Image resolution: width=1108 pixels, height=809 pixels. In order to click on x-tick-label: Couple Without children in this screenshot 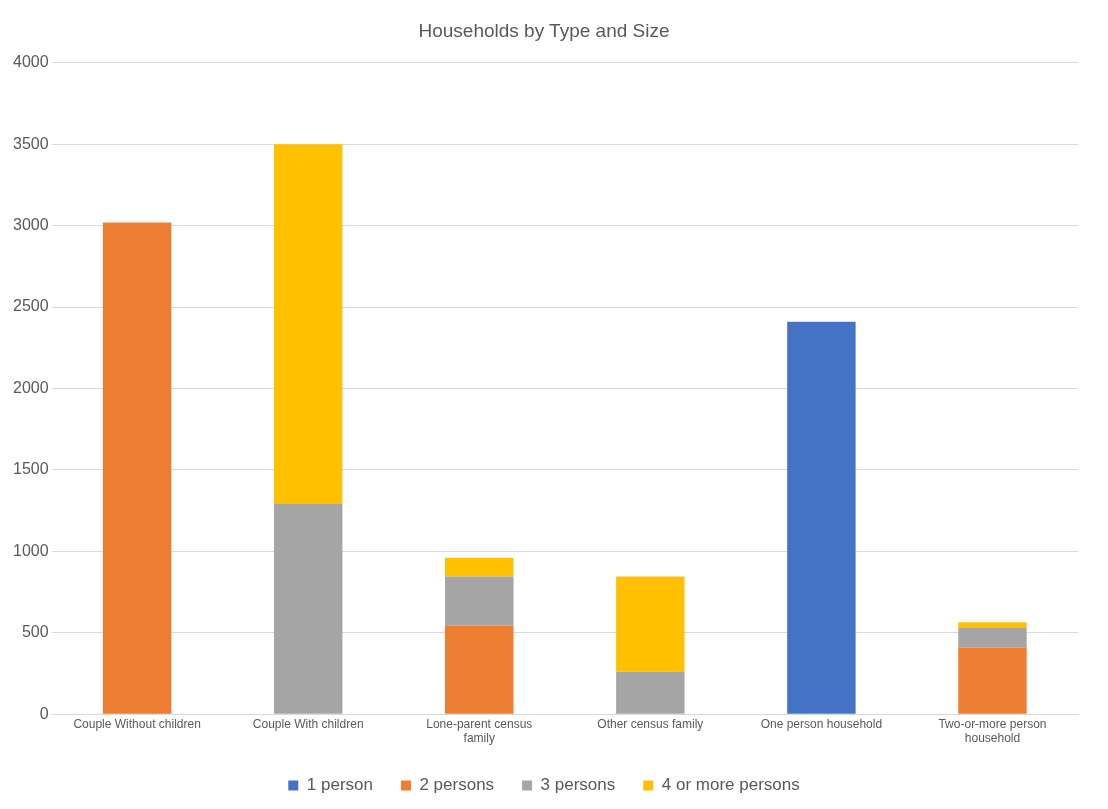, I will do `click(137, 723)`.